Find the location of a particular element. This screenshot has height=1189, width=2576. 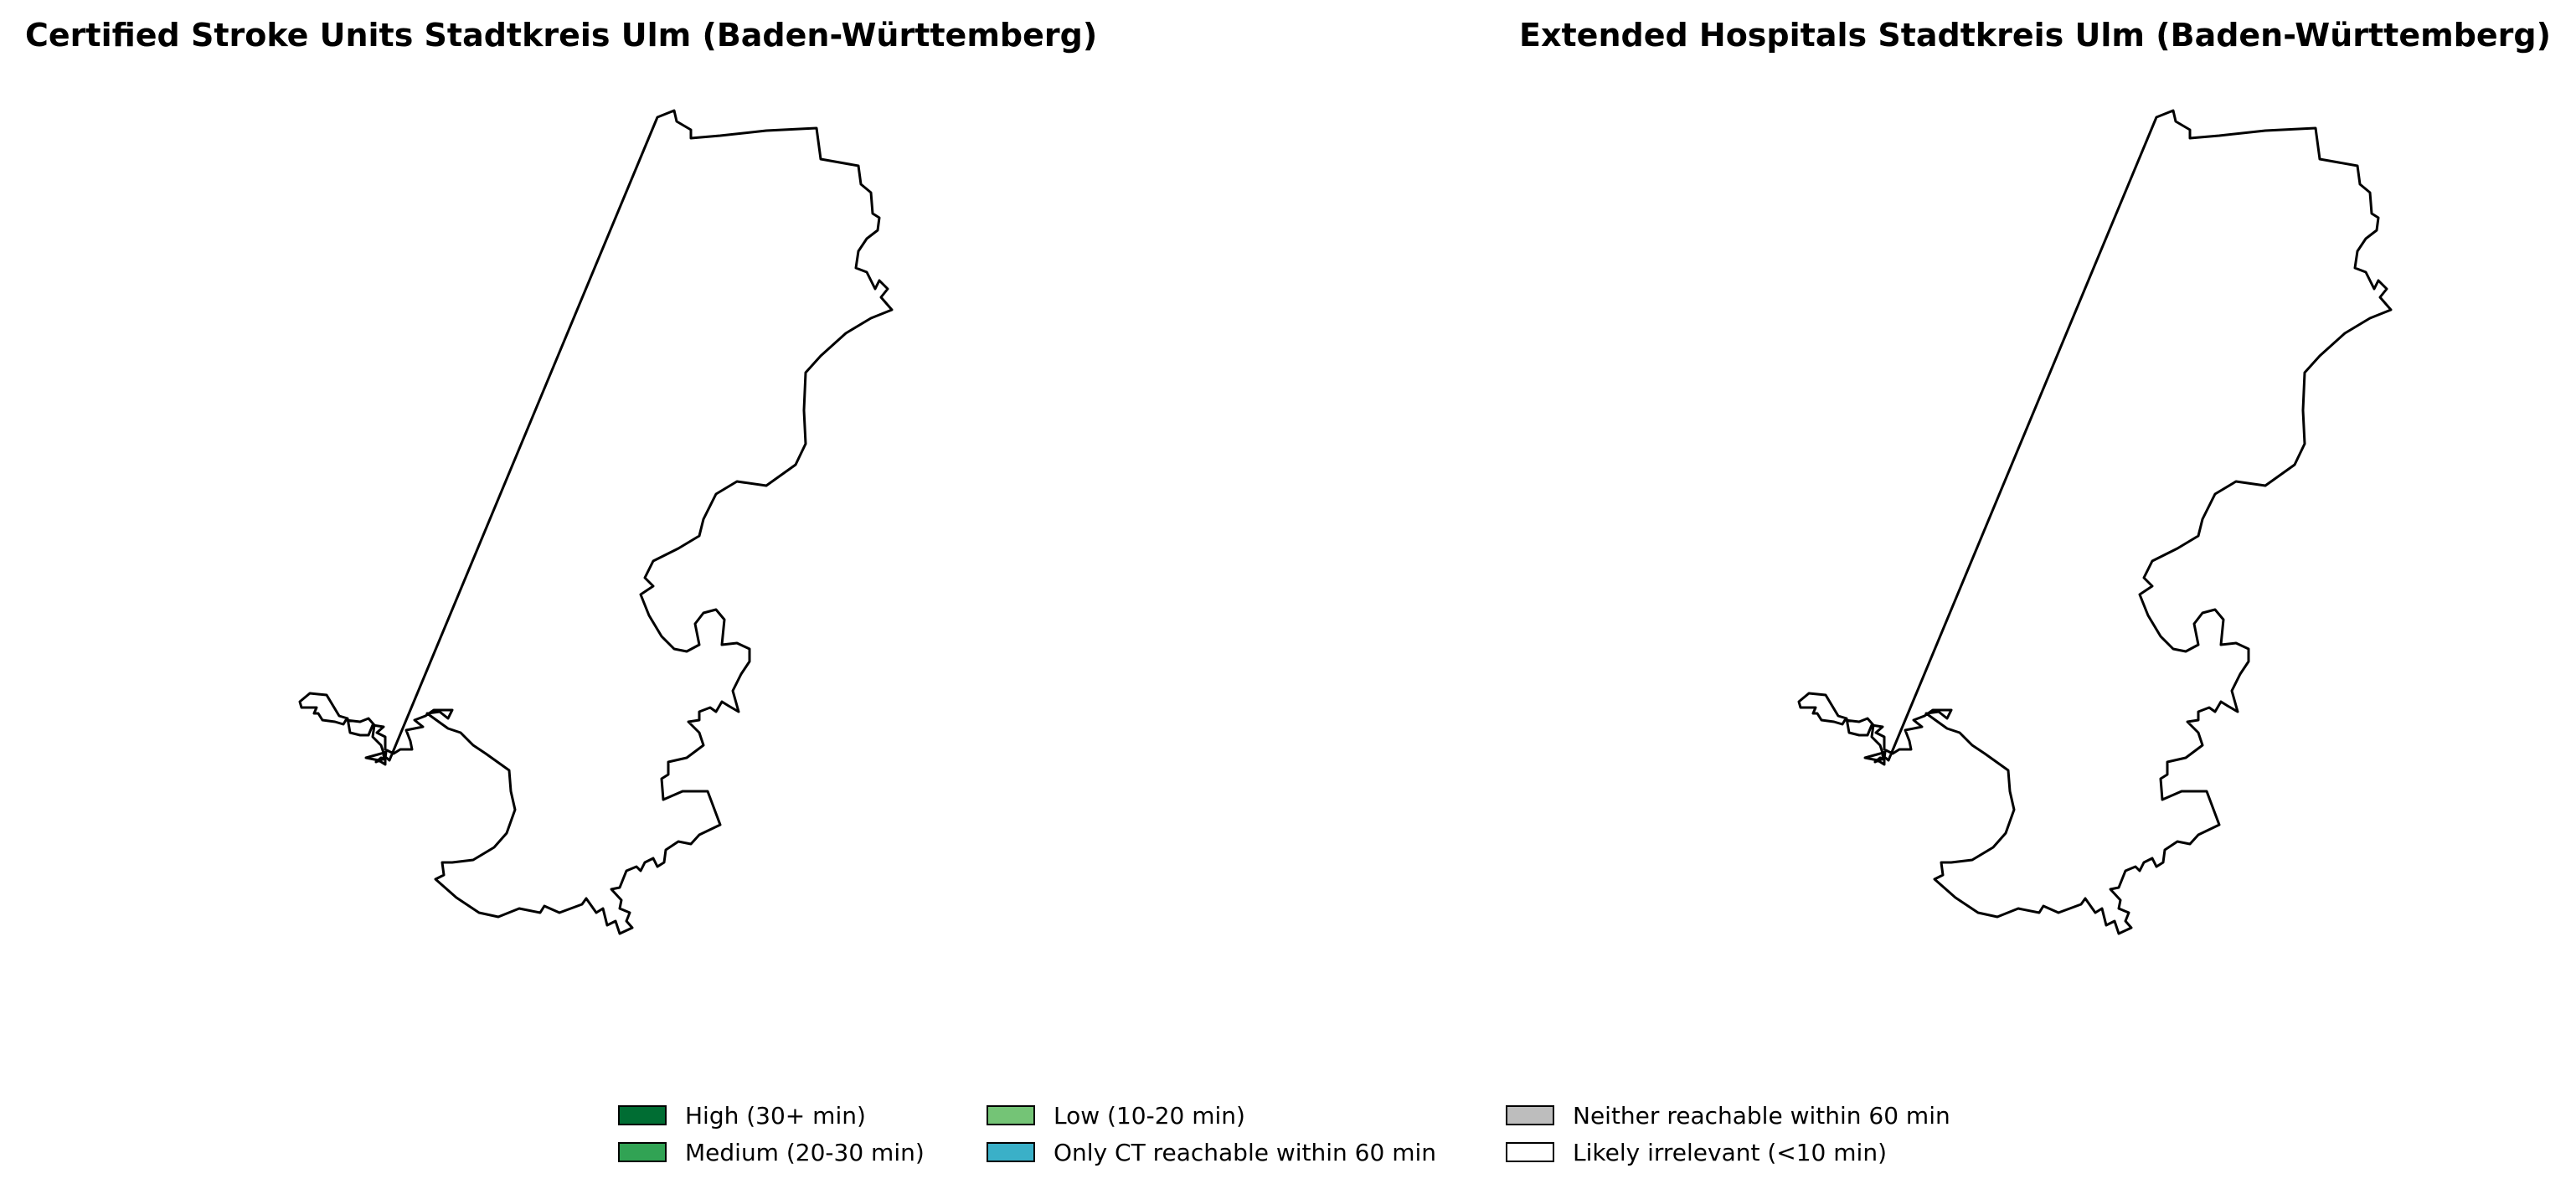

legend-swatch-high is located at coordinates (642, 1115).